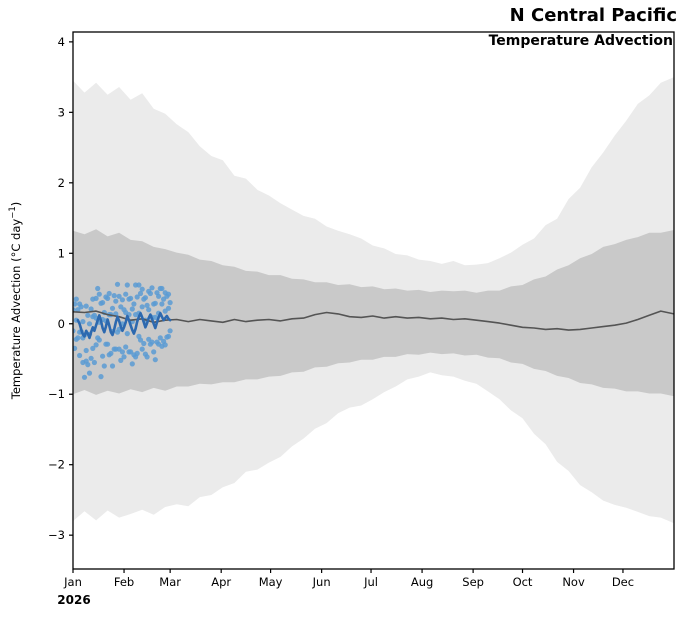 The width and height of the screenshot is (690, 618). I want to click on x-tick-label: Aug, so click(422, 582).